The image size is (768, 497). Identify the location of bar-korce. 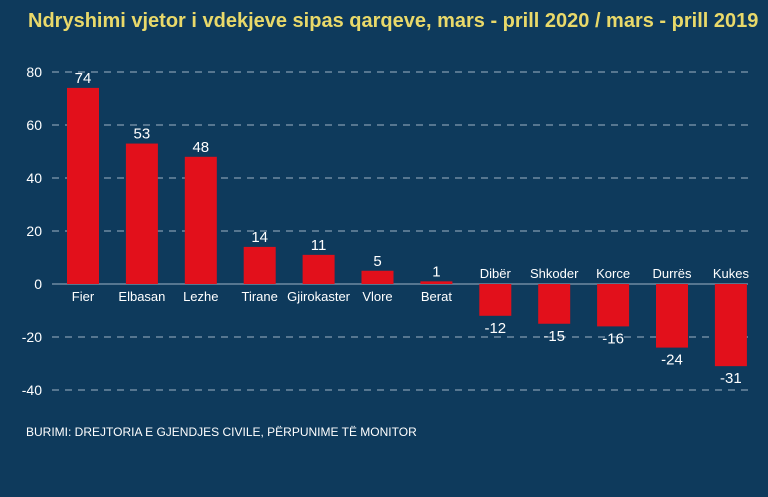
(613, 305).